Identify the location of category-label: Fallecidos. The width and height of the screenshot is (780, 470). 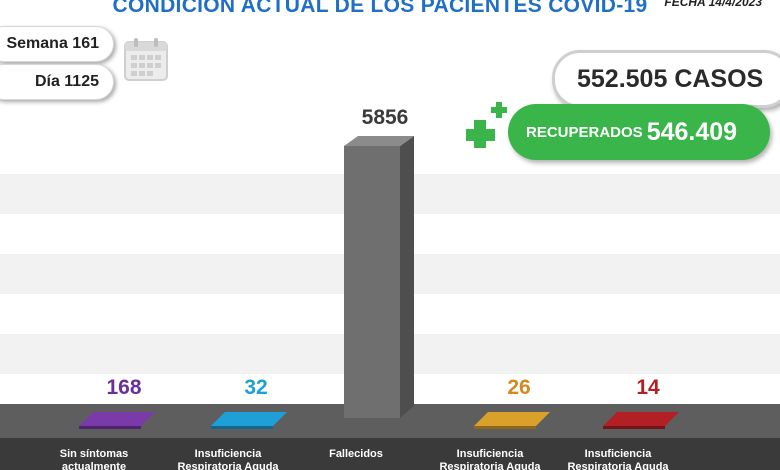
(356, 454).